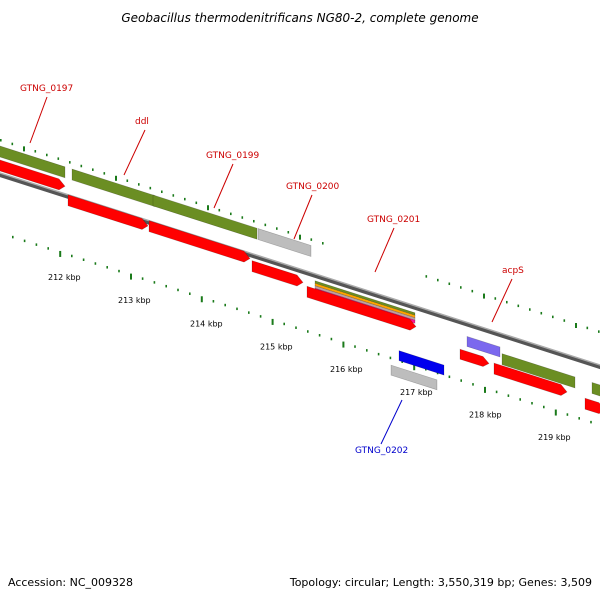 Image resolution: width=600 pixels, height=600 pixels. What do you see at coordinates (313, 187) in the screenshot?
I see `gene-label-gtng0200: GTNG_0200` at bounding box center [313, 187].